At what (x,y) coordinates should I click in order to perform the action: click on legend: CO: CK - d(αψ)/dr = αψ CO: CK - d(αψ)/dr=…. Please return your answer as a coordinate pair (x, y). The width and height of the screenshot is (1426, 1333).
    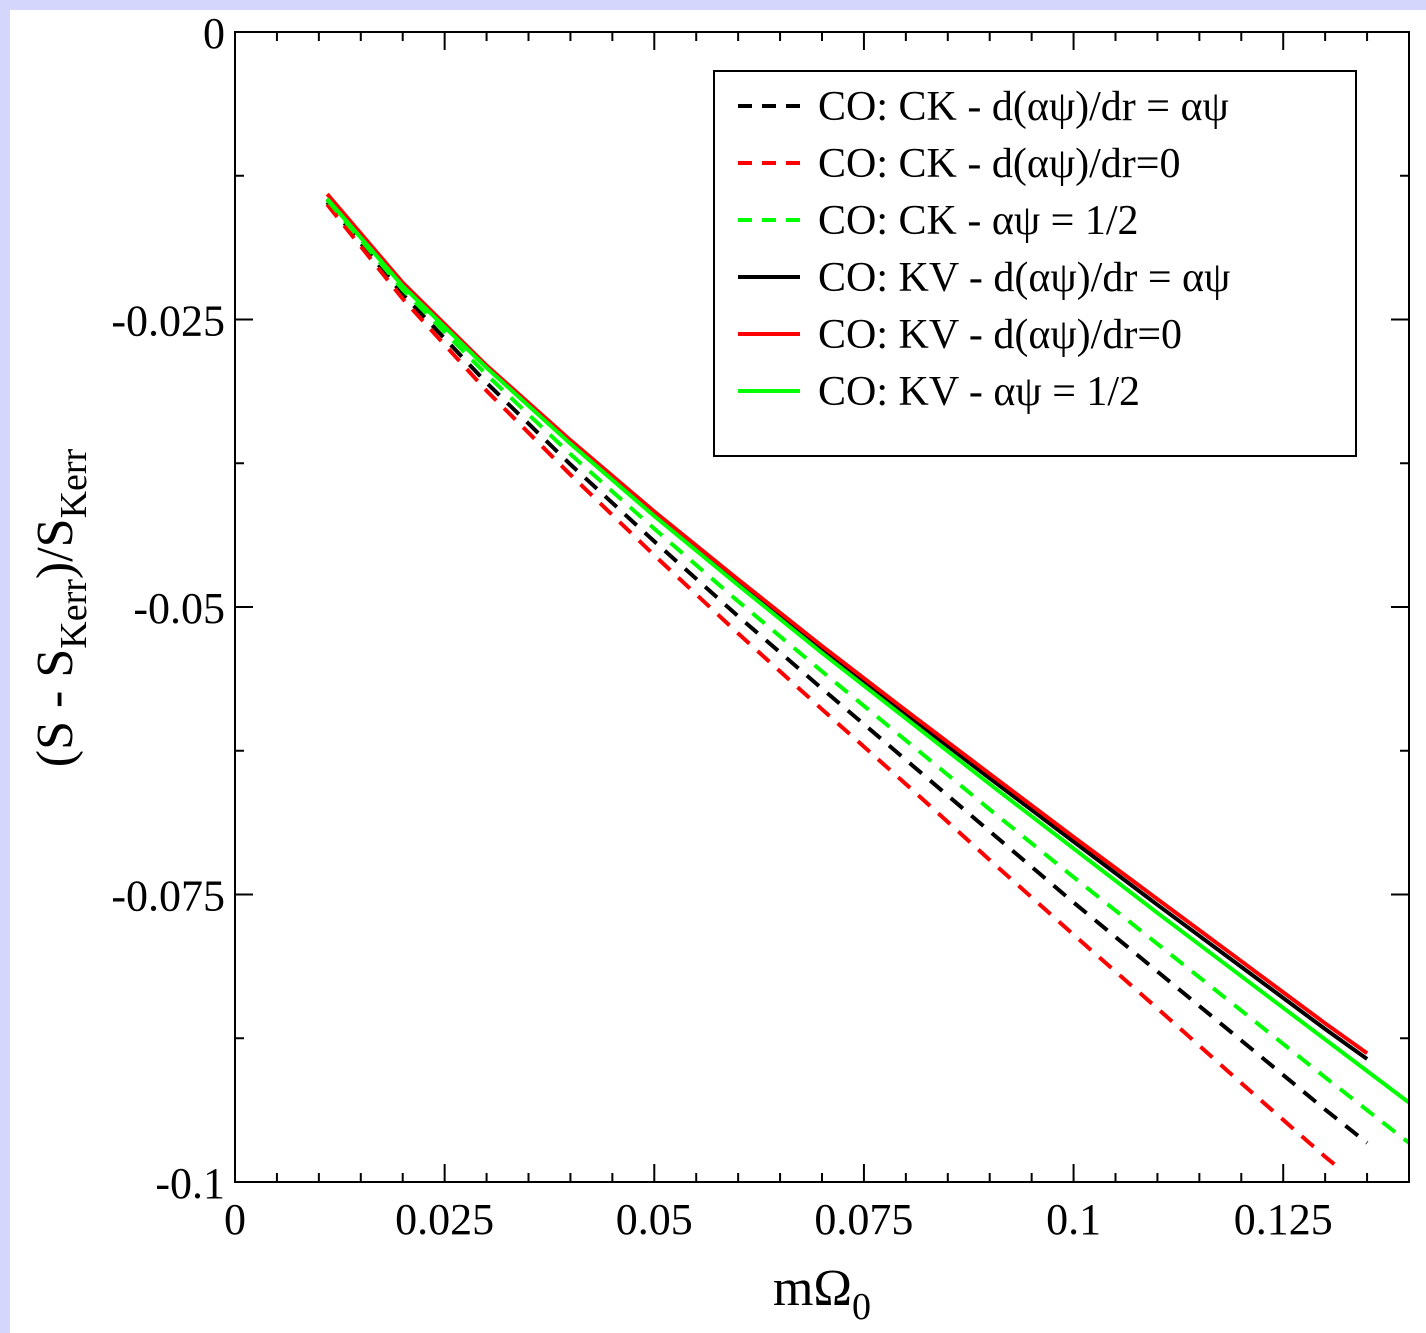
    Looking at the image, I should click on (1035, 263).